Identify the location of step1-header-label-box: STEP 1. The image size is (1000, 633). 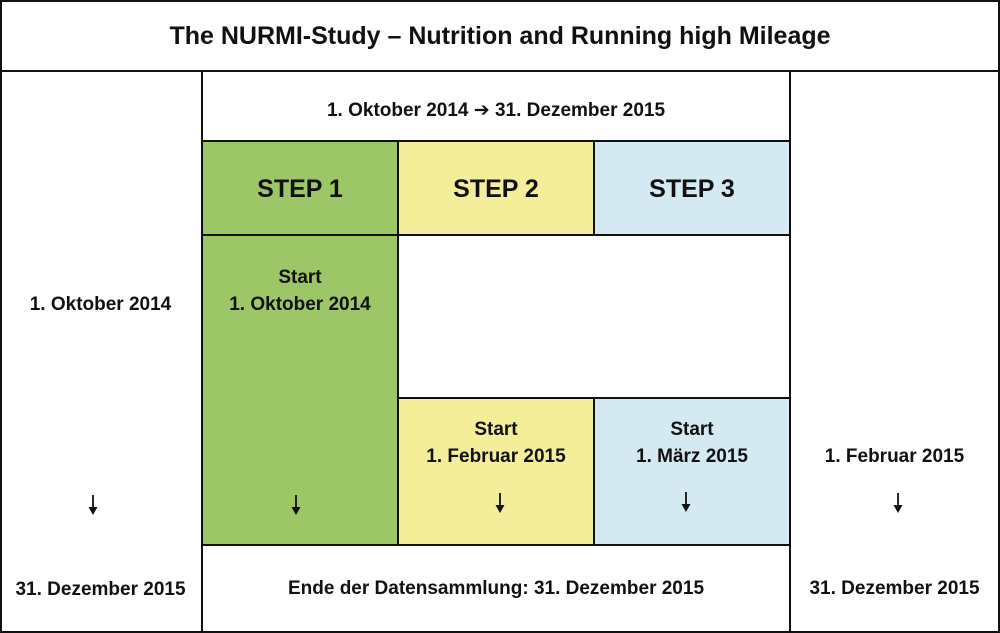
(300, 188).